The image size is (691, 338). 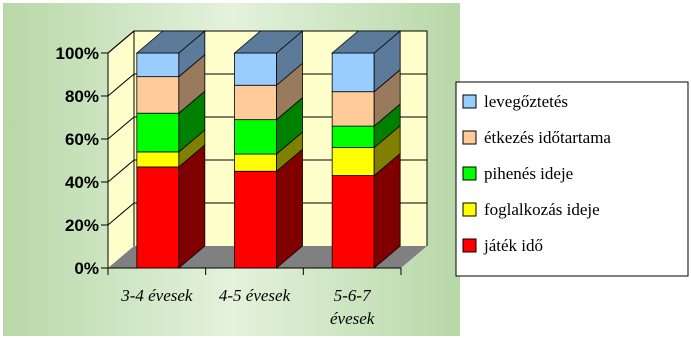 What do you see at coordinates (82, 225) in the screenshot?
I see `y-tick-label: 20%` at bounding box center [82, 225].